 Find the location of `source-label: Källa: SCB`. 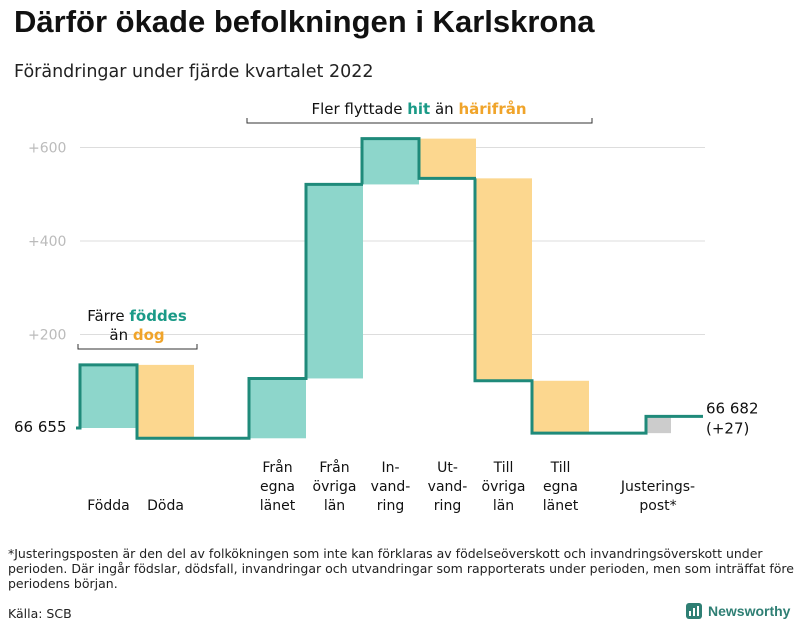

source-label: Källa: SCB is located at coordinates (40, 613).